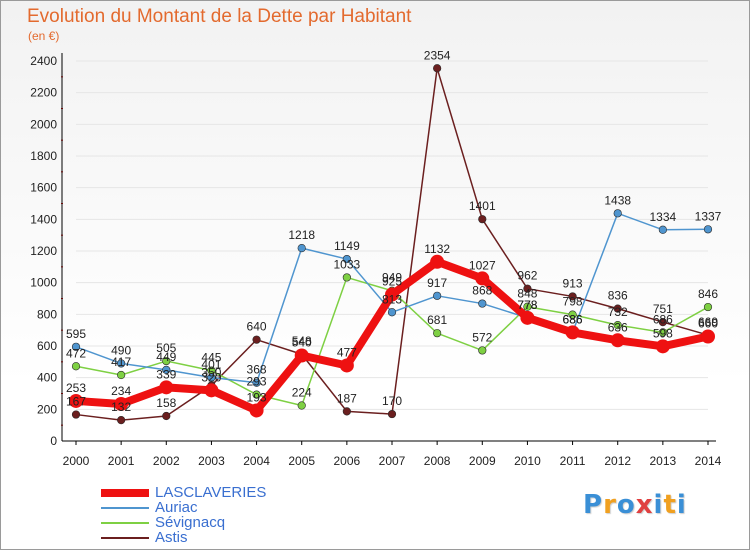 This screenshot has width=750, height=550. I want to click on x-tick-label: 2013, so click(663, 461).